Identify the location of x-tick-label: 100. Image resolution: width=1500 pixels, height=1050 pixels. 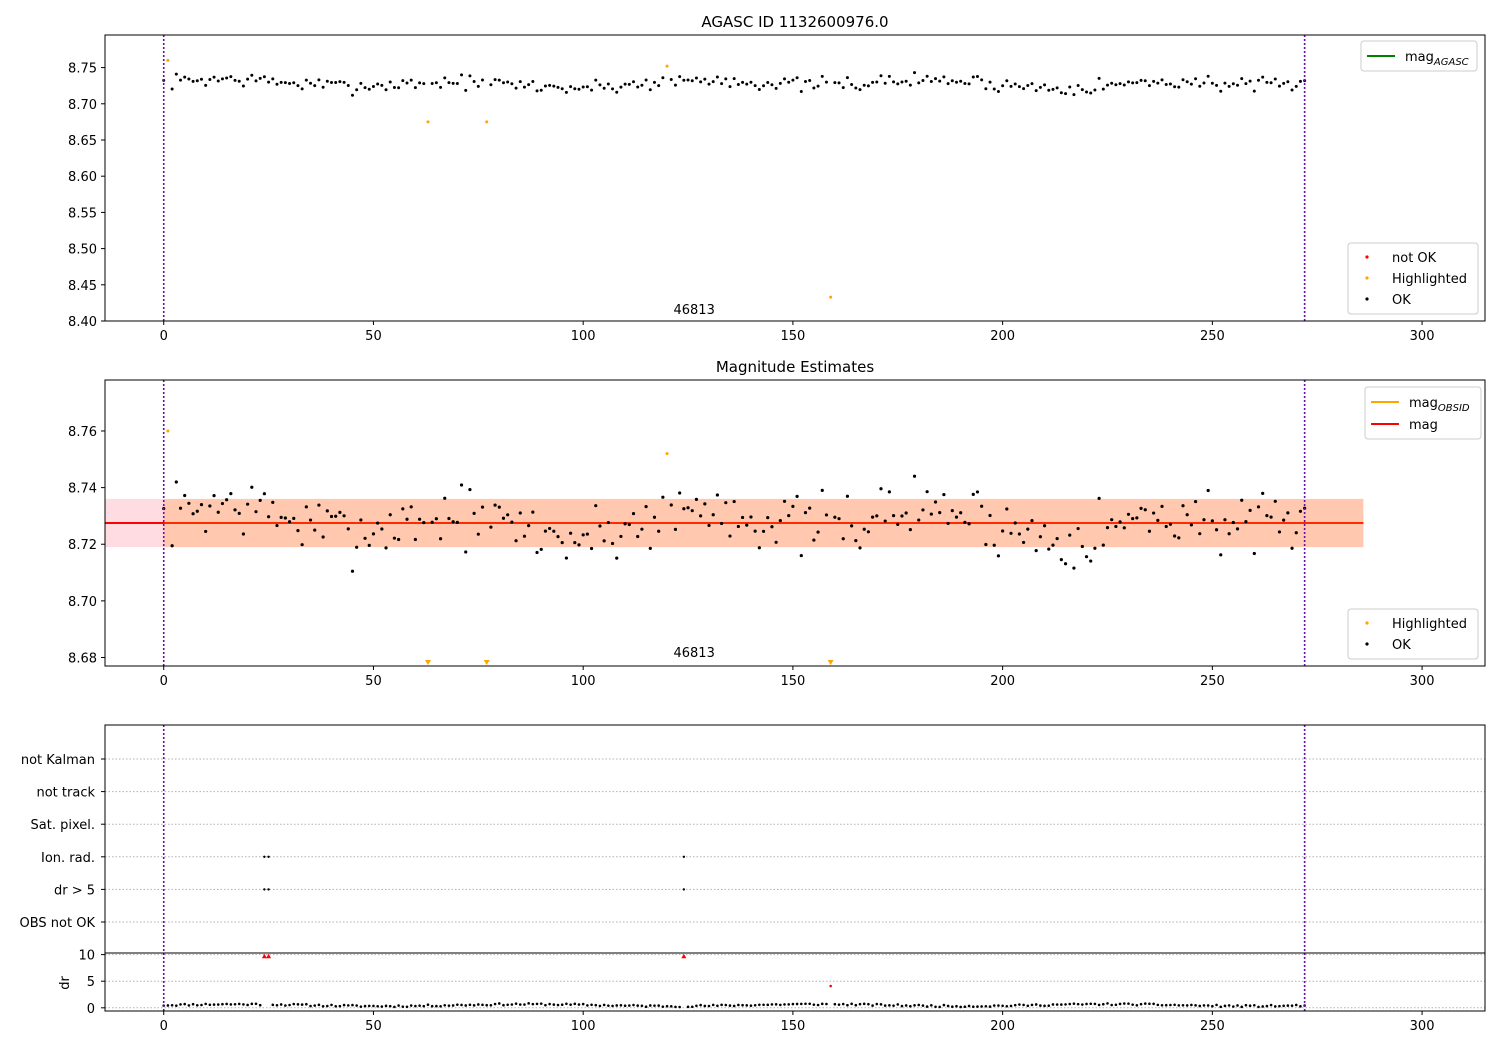
(583, 681).